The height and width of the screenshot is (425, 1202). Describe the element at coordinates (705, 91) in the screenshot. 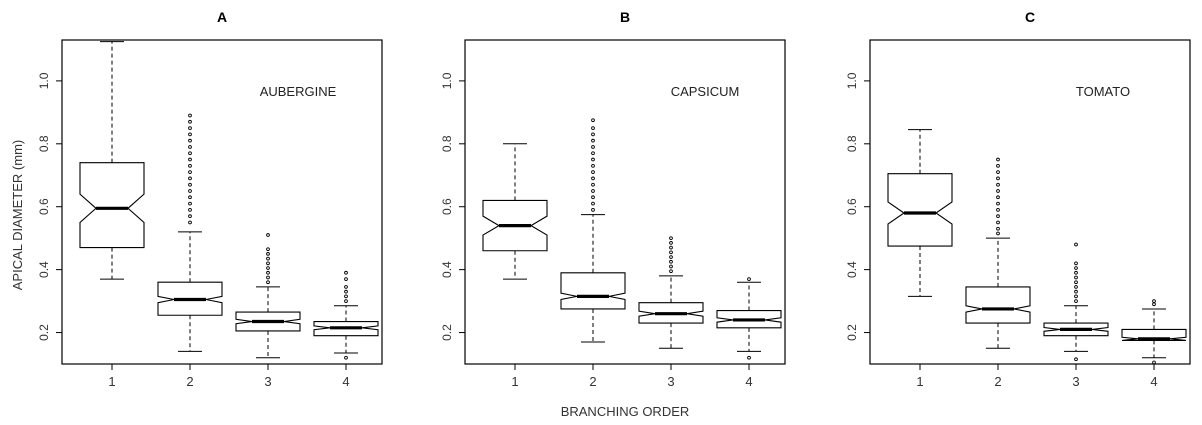

I see `crop-label: CAPSICUM` at that location.